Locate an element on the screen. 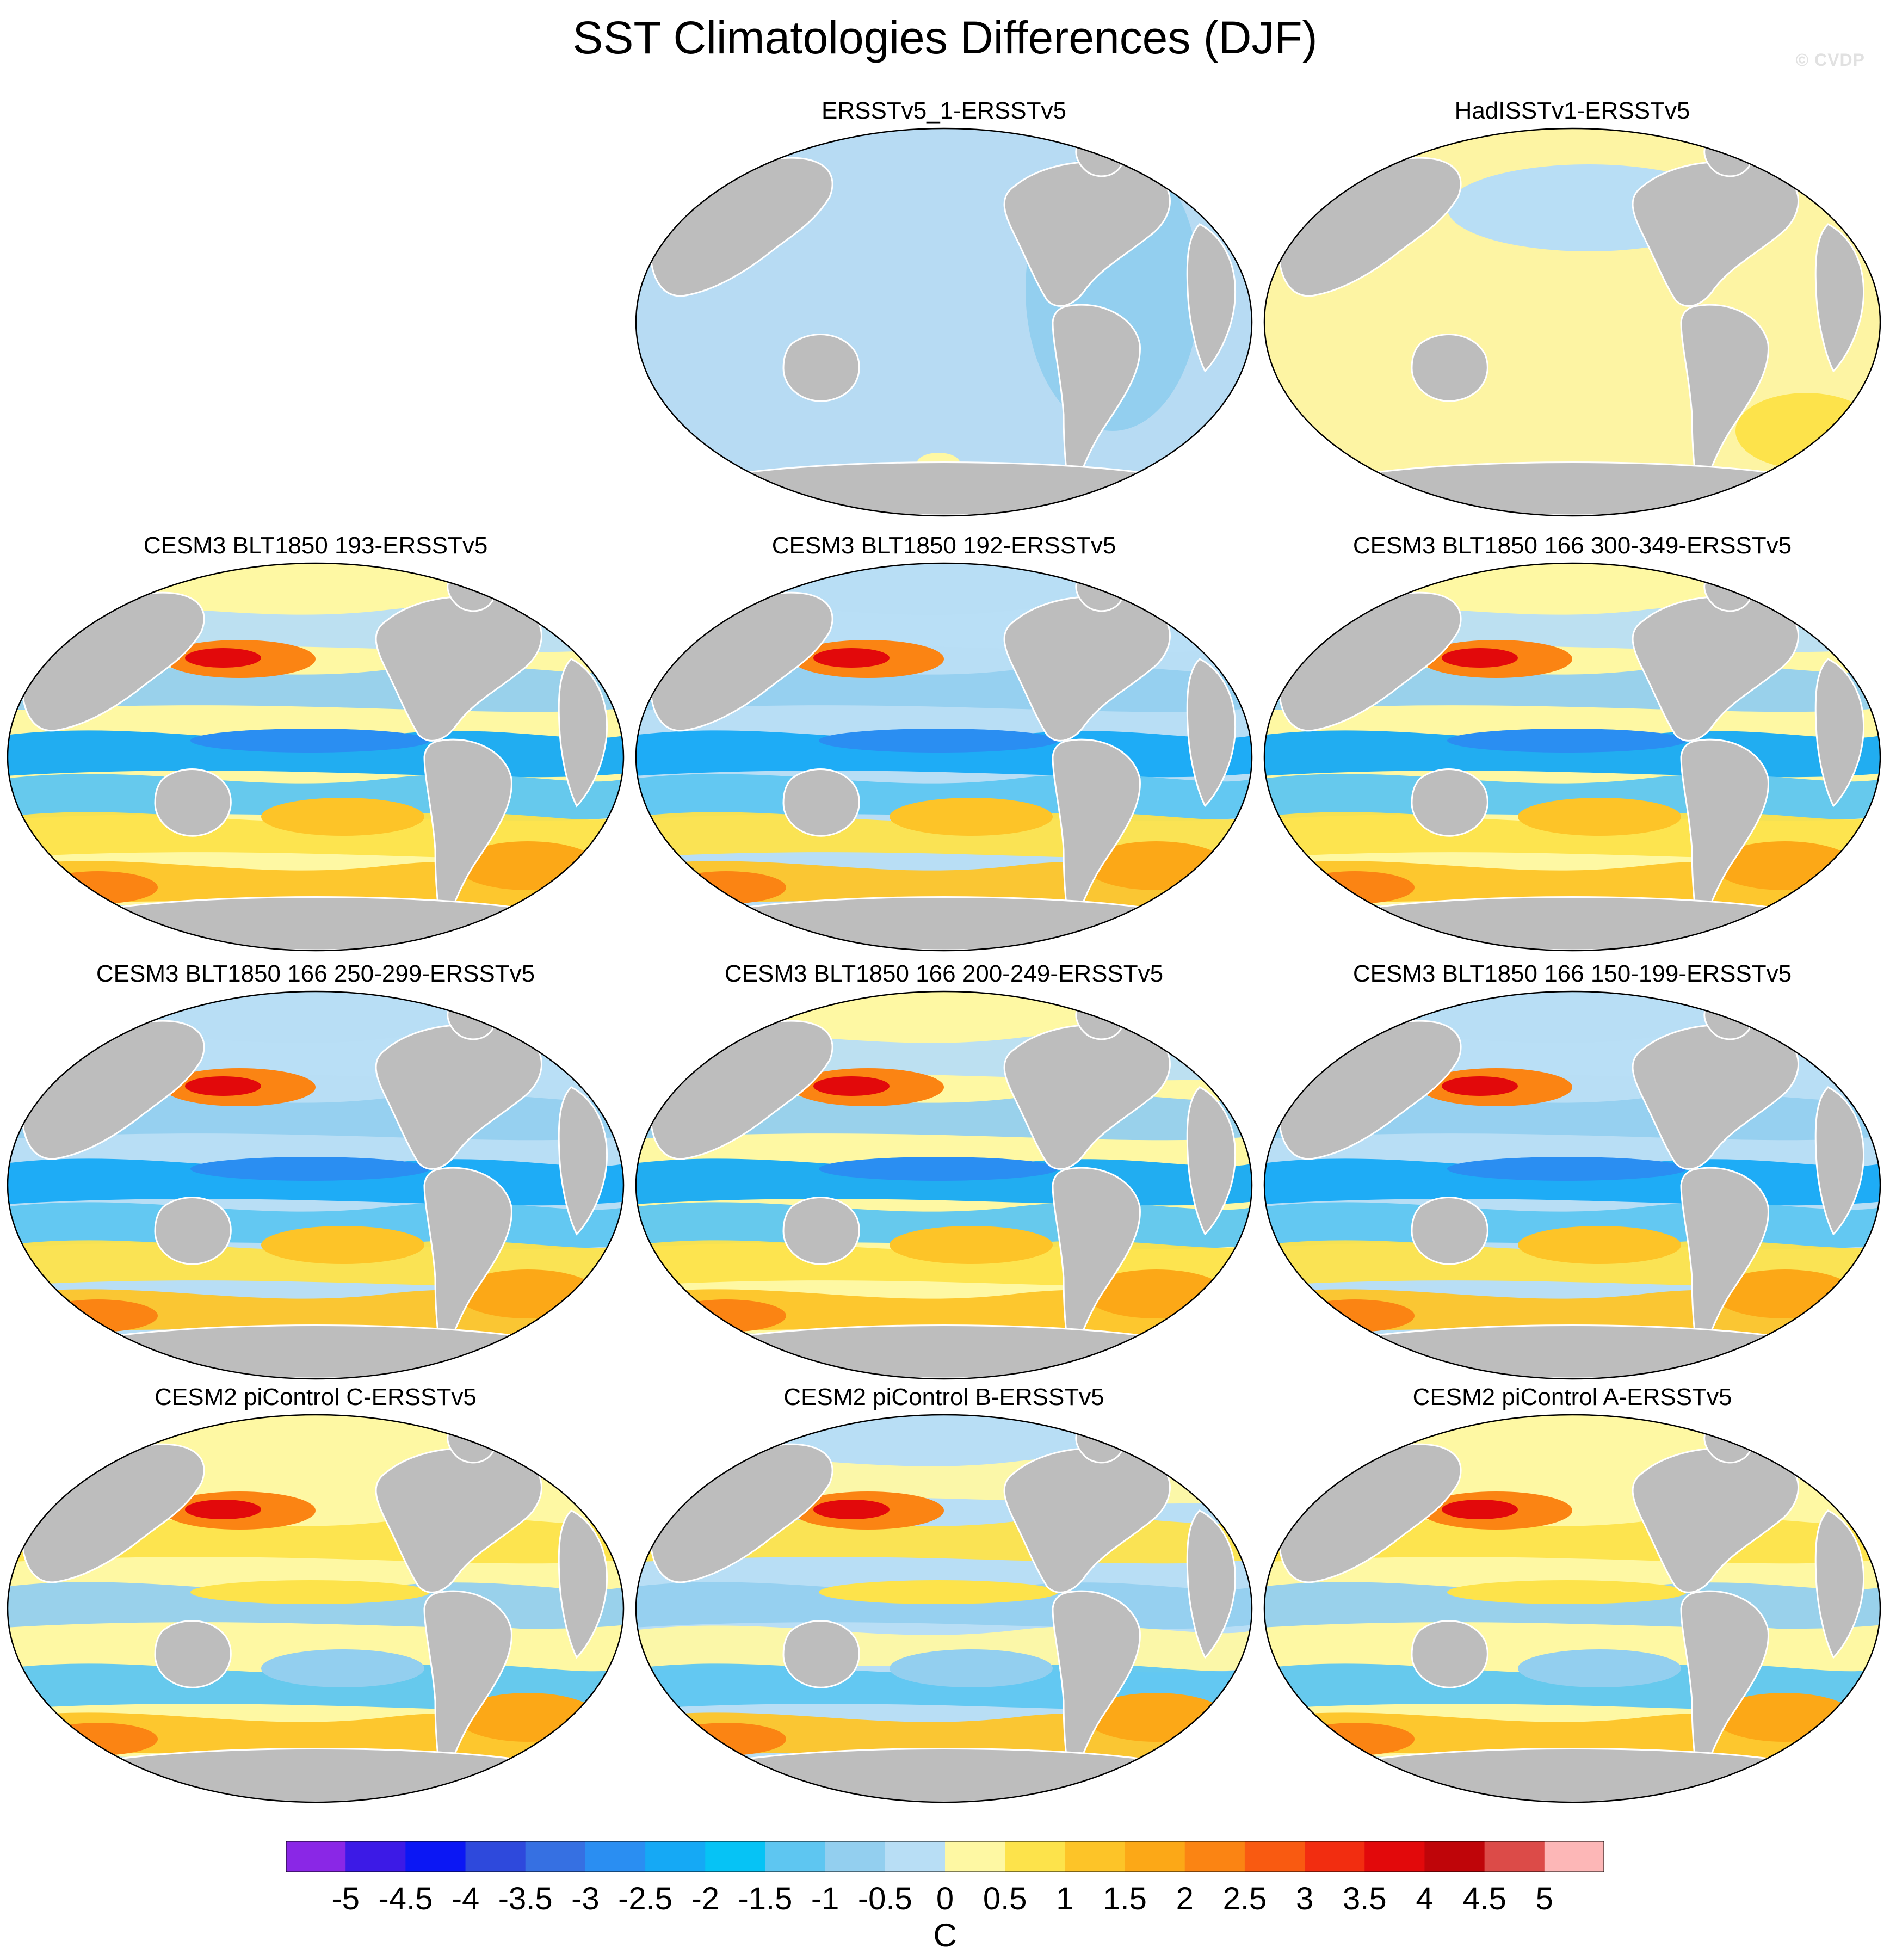 The image size is (1890, 1960). colorbar-tick: 3.5 is located at coordinates (1364, 1898).